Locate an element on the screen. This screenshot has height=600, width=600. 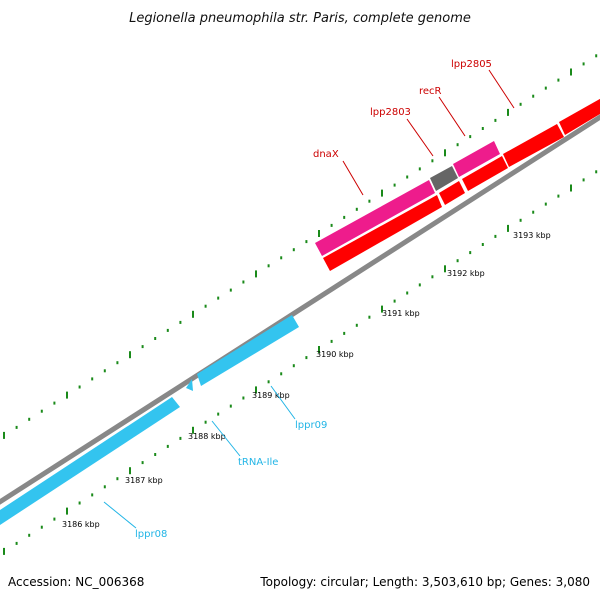
gene-label-lpp2805: lpp2805 is located at coordinates (471, 64).